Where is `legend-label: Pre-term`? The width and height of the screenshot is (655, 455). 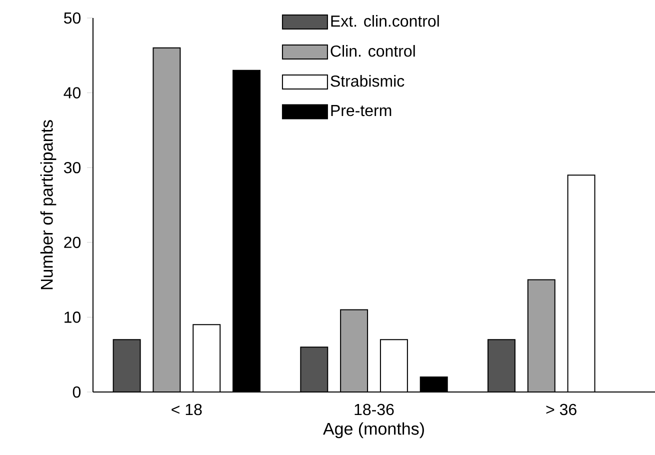 legend-label: Pre-term is located at coordinates (361, 110).